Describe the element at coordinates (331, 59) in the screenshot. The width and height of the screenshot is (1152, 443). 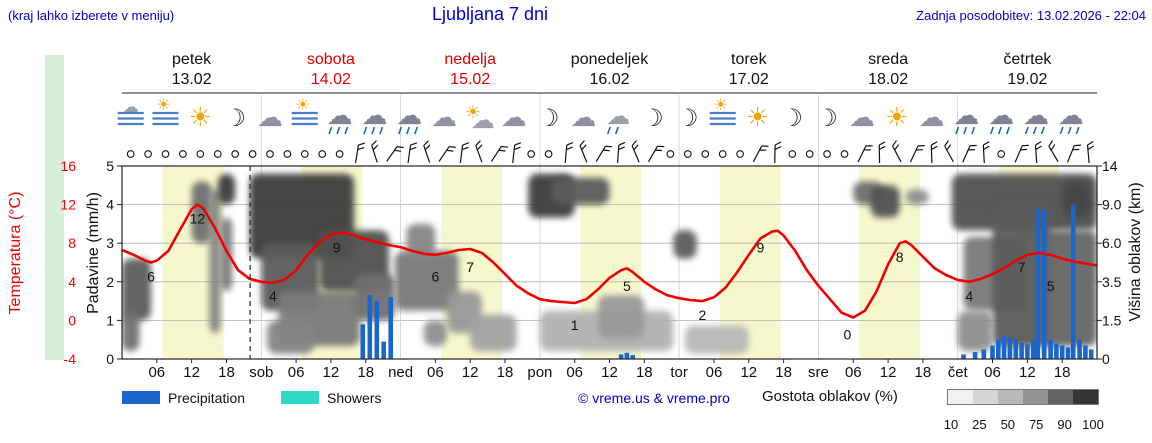
I see `day-name: sobota` at that location.